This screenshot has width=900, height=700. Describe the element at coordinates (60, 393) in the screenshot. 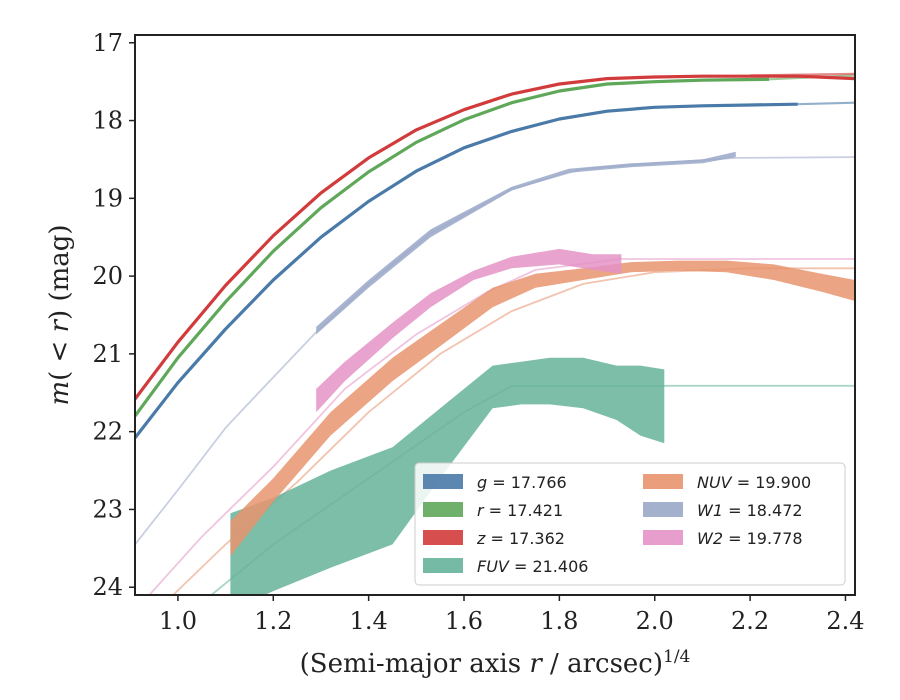

I see `y-axis-title-part: m` at that location.